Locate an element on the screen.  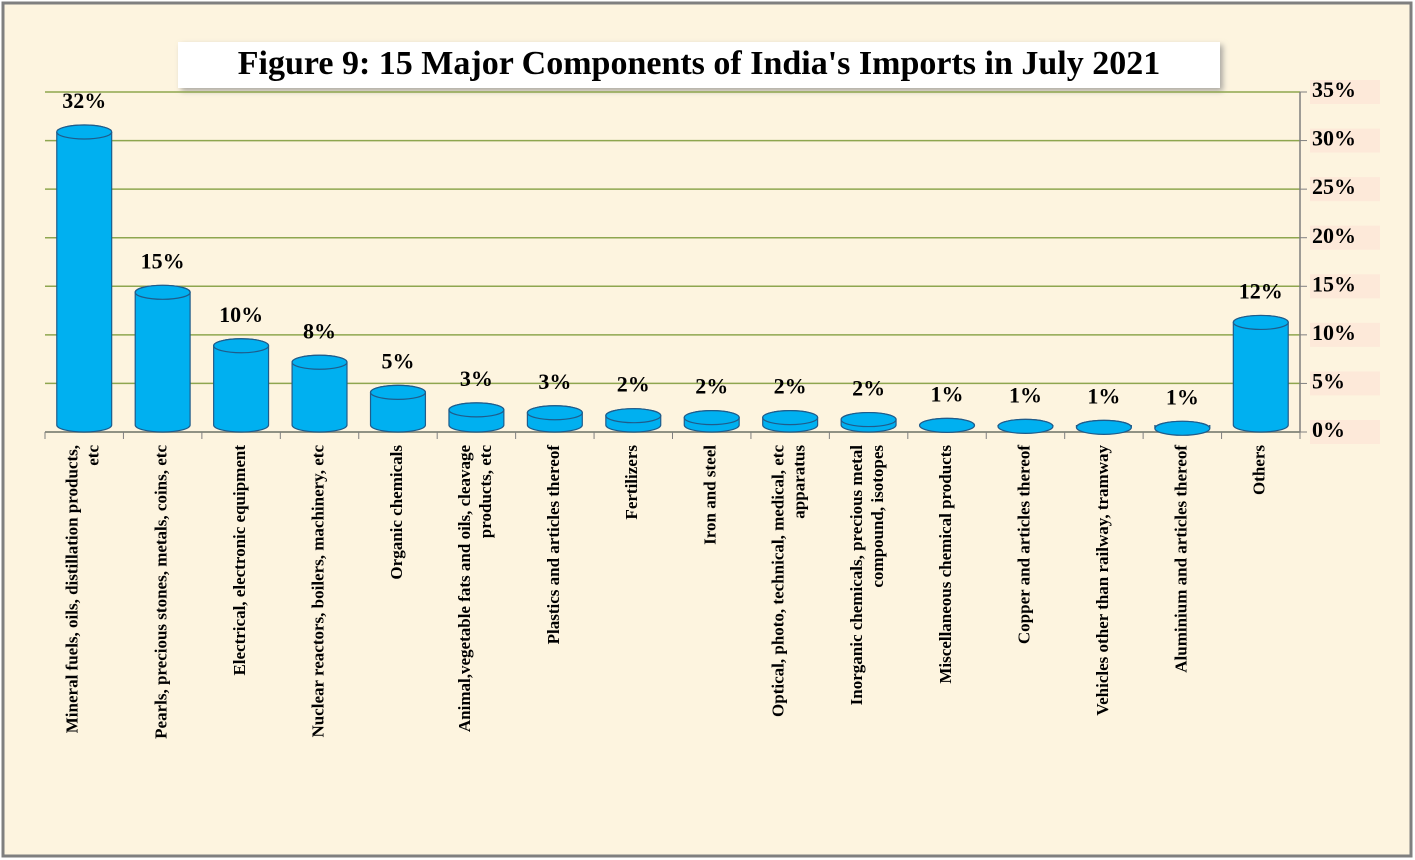
y-tick-label: 0% is located at coordinates (1328, 429).